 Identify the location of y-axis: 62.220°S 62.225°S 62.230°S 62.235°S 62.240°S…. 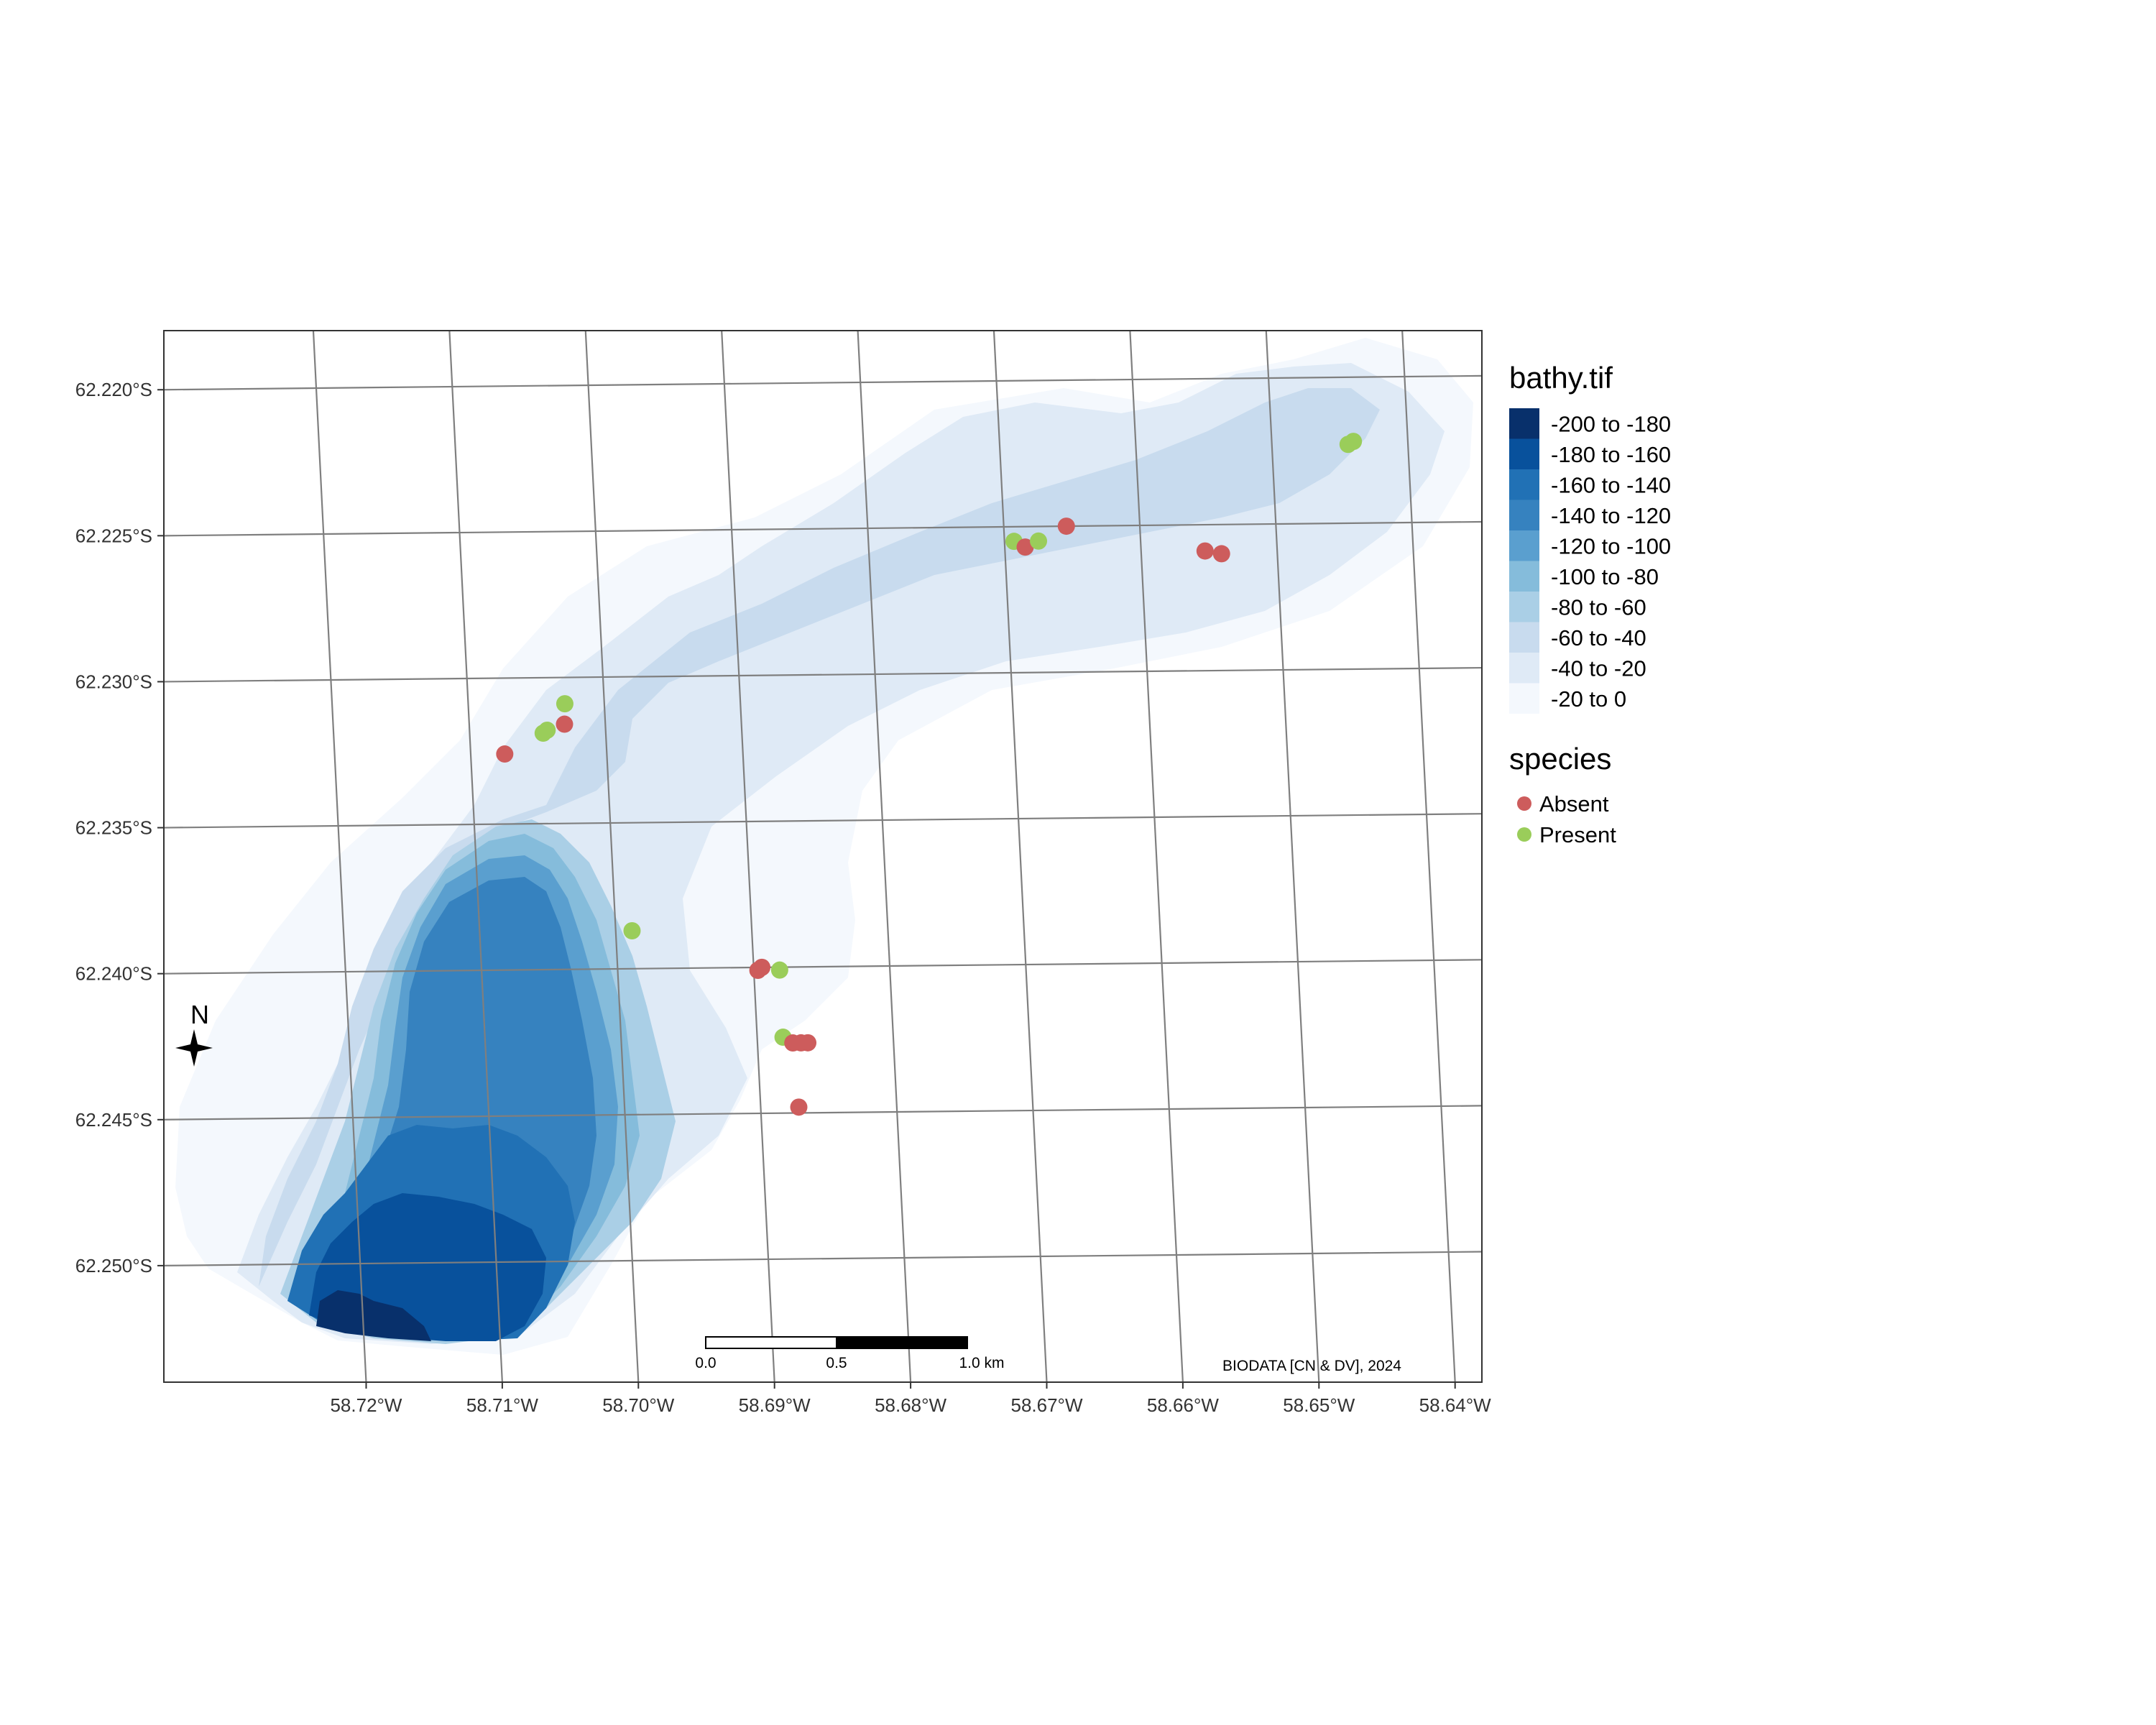
(120, 827).